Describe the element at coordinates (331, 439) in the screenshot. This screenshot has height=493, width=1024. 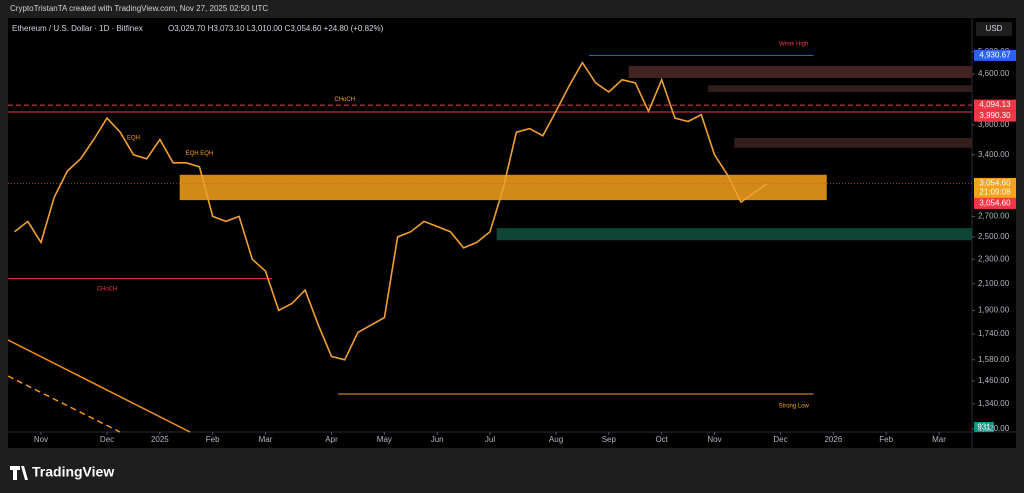
I see `x-tick-label: Apr` at that location.